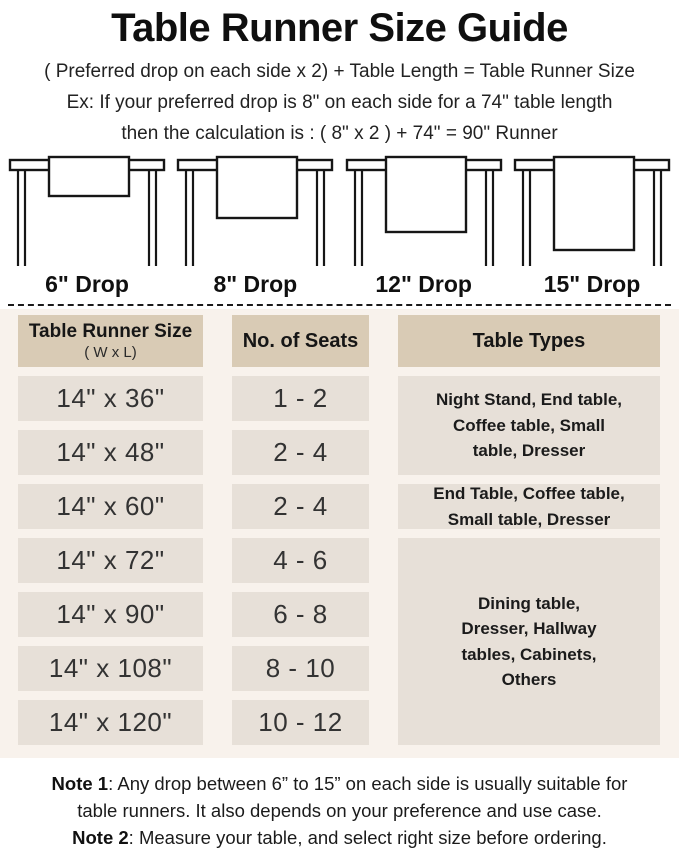 The width and height of the screenshot is (679, 851). I want to click on table-illustration-6in, so click(87, 210).